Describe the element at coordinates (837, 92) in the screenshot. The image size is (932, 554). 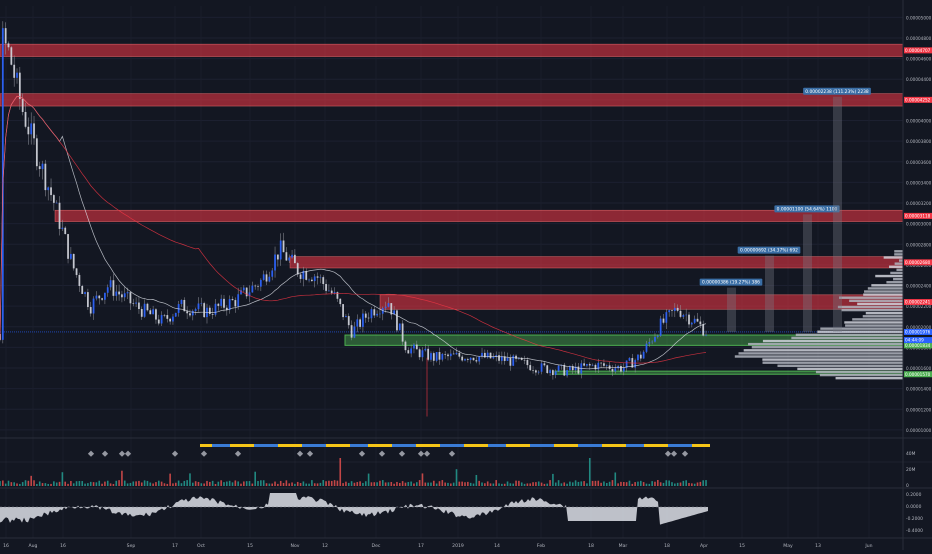
I see `target-label: 0.00002238 (111.23%) 2238` at that location.